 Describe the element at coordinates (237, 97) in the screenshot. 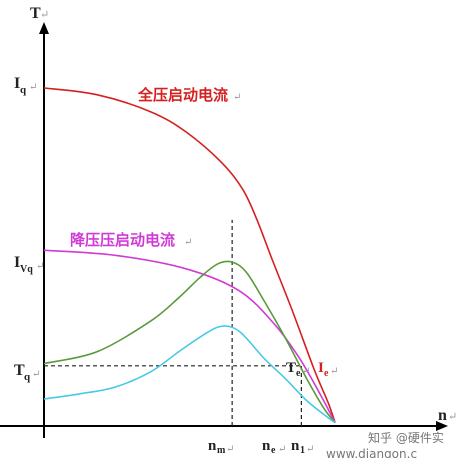

I see `full-voltage-mark: ↵` at that location.